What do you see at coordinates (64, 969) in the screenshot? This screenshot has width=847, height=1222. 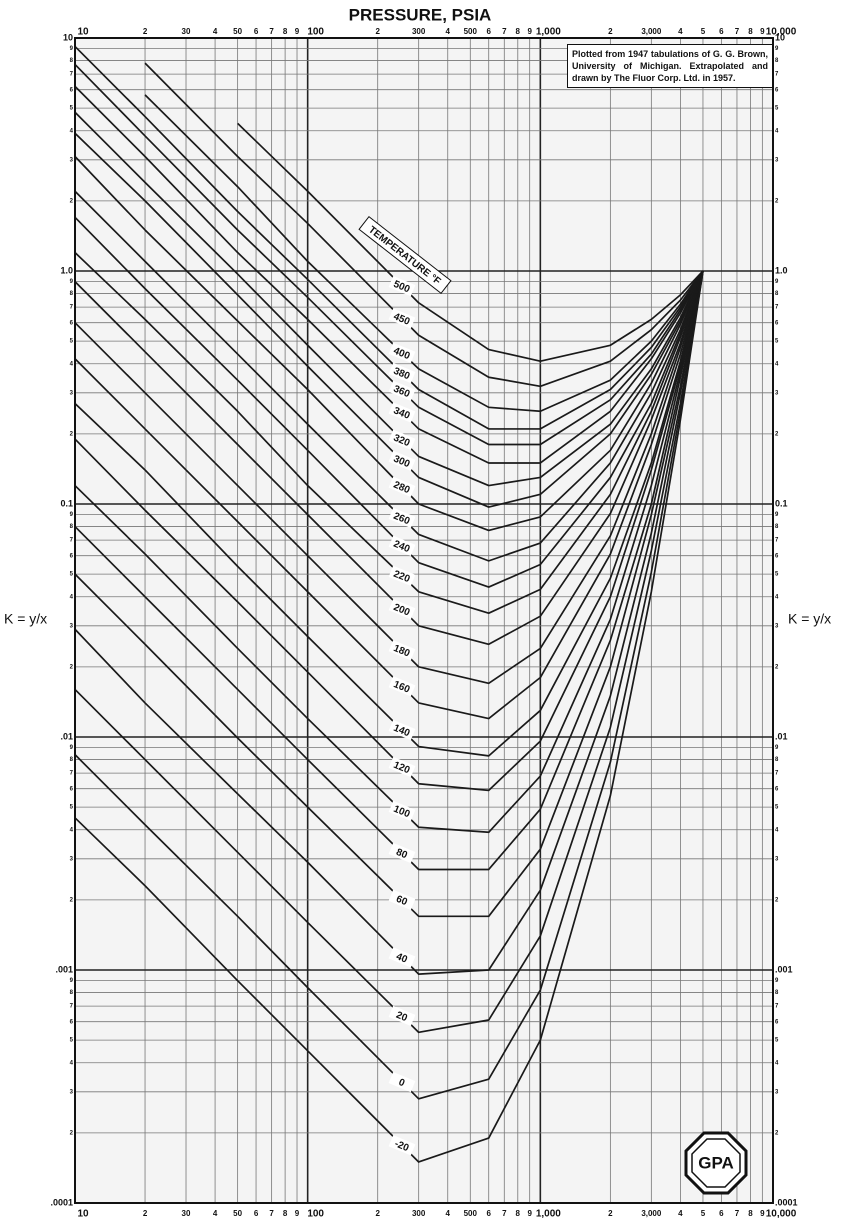 I see `y-tick-label-left: .001` at bounding box center [64, 969].